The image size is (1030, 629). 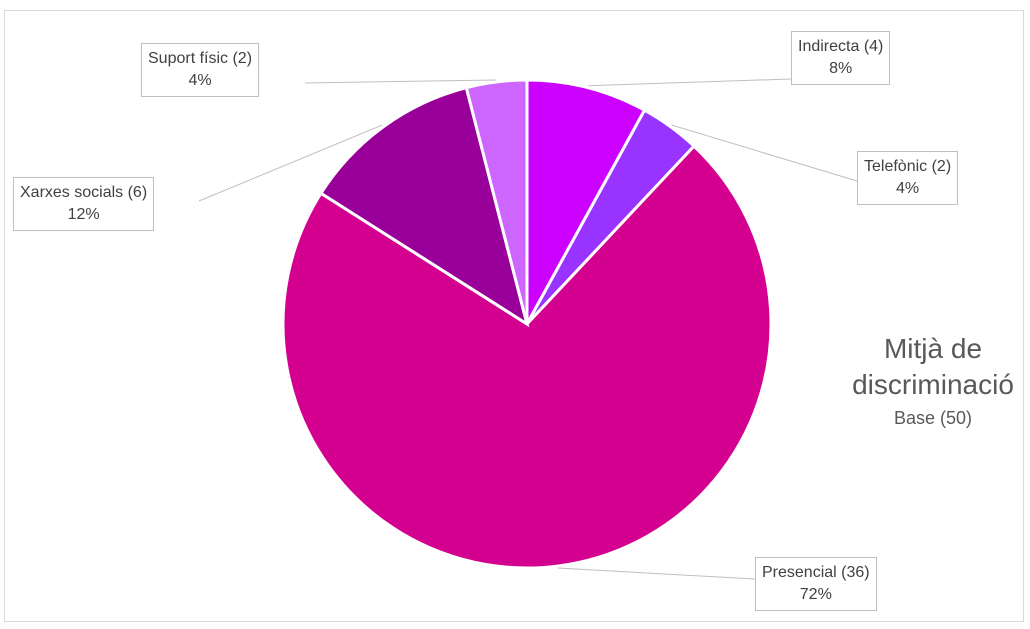 What do you see at coordinates (816, 584) in the screenshot?
I see `data-label-presencial: Presencial (36) 72%` at bounding box center [816, 584].